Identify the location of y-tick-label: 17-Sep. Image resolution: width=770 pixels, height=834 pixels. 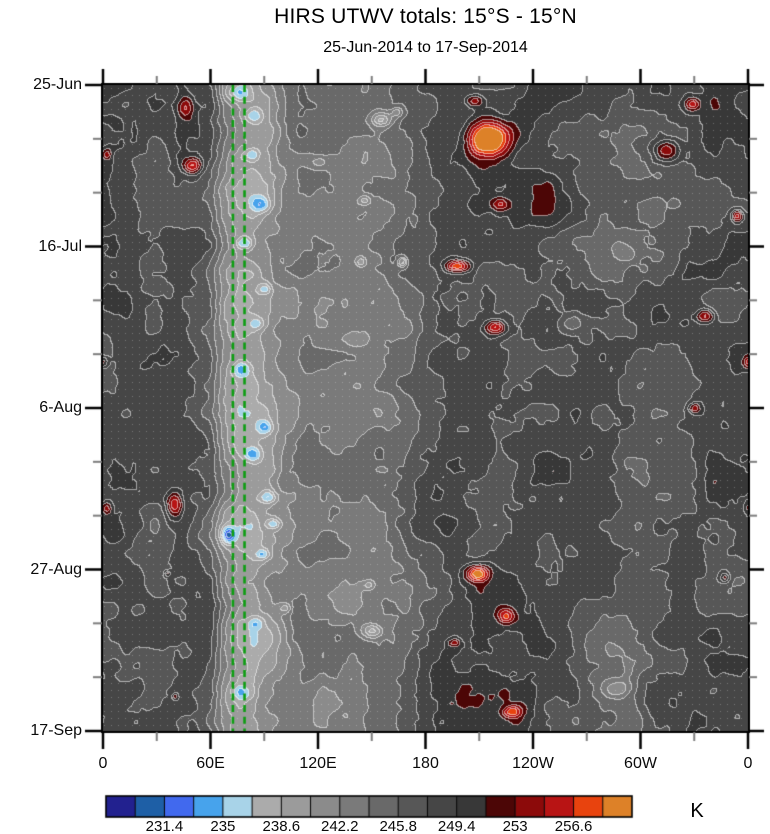
(56, 730).